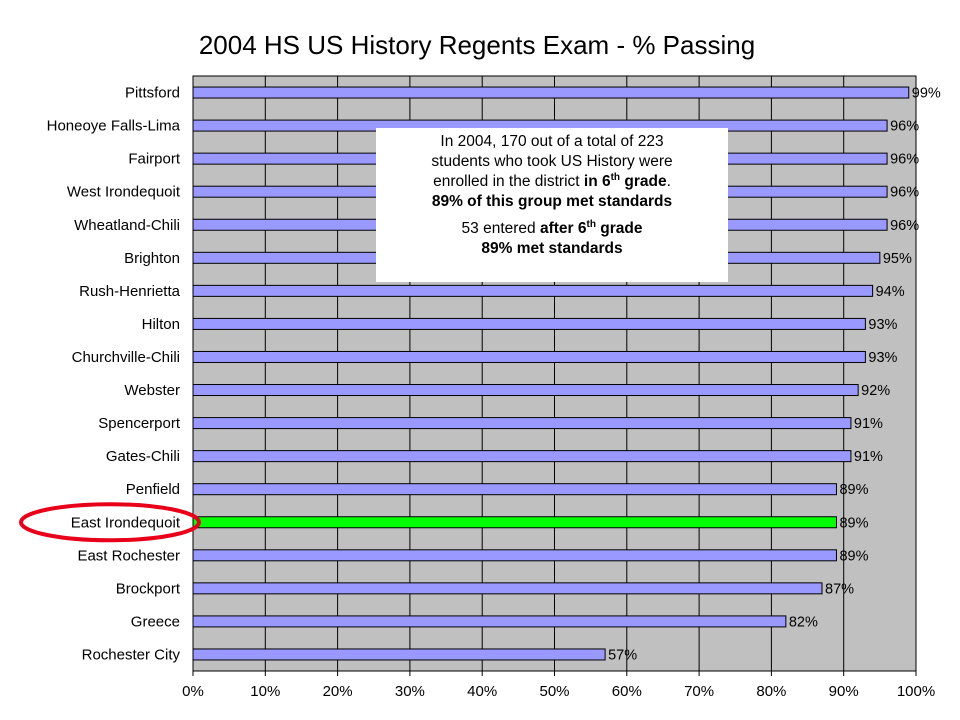 The height and width of the screenshot is (720, 960). I want to click on x-tick-label: 30%, so click(410, 691).